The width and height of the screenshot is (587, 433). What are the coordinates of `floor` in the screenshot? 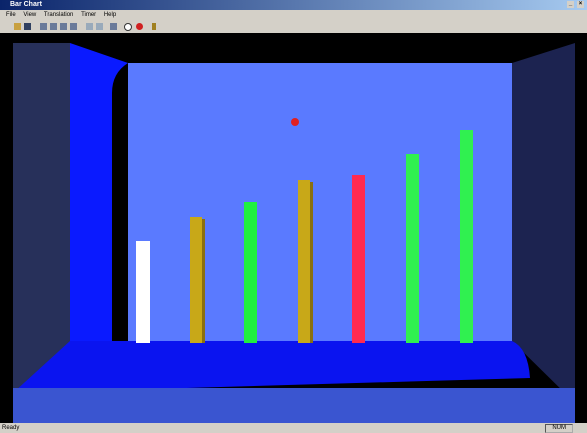 It's located at (271, 367).